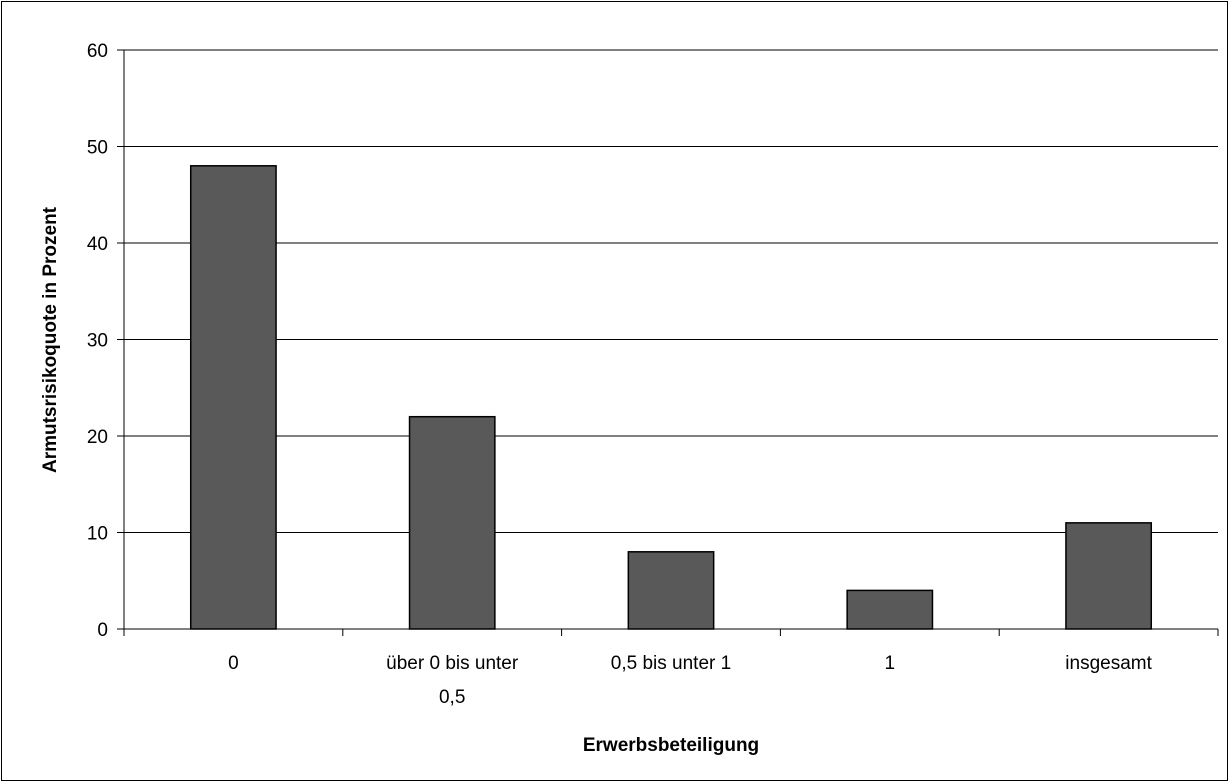 The height and width of the screenshot is (784, 1231). Describe the element at coordinates (97, 148) in the screenshot. I see `y-tick-label: 50` at that location.